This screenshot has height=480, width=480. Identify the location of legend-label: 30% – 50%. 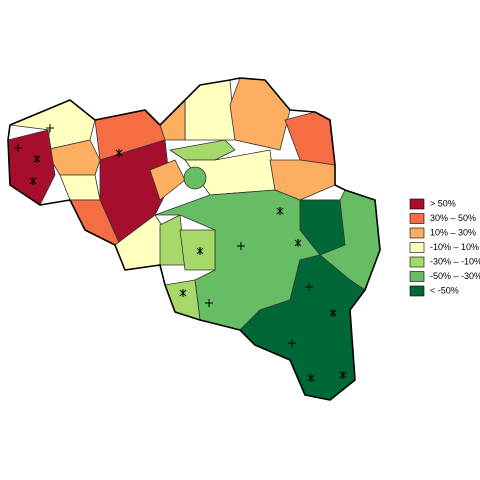
(453, 218).